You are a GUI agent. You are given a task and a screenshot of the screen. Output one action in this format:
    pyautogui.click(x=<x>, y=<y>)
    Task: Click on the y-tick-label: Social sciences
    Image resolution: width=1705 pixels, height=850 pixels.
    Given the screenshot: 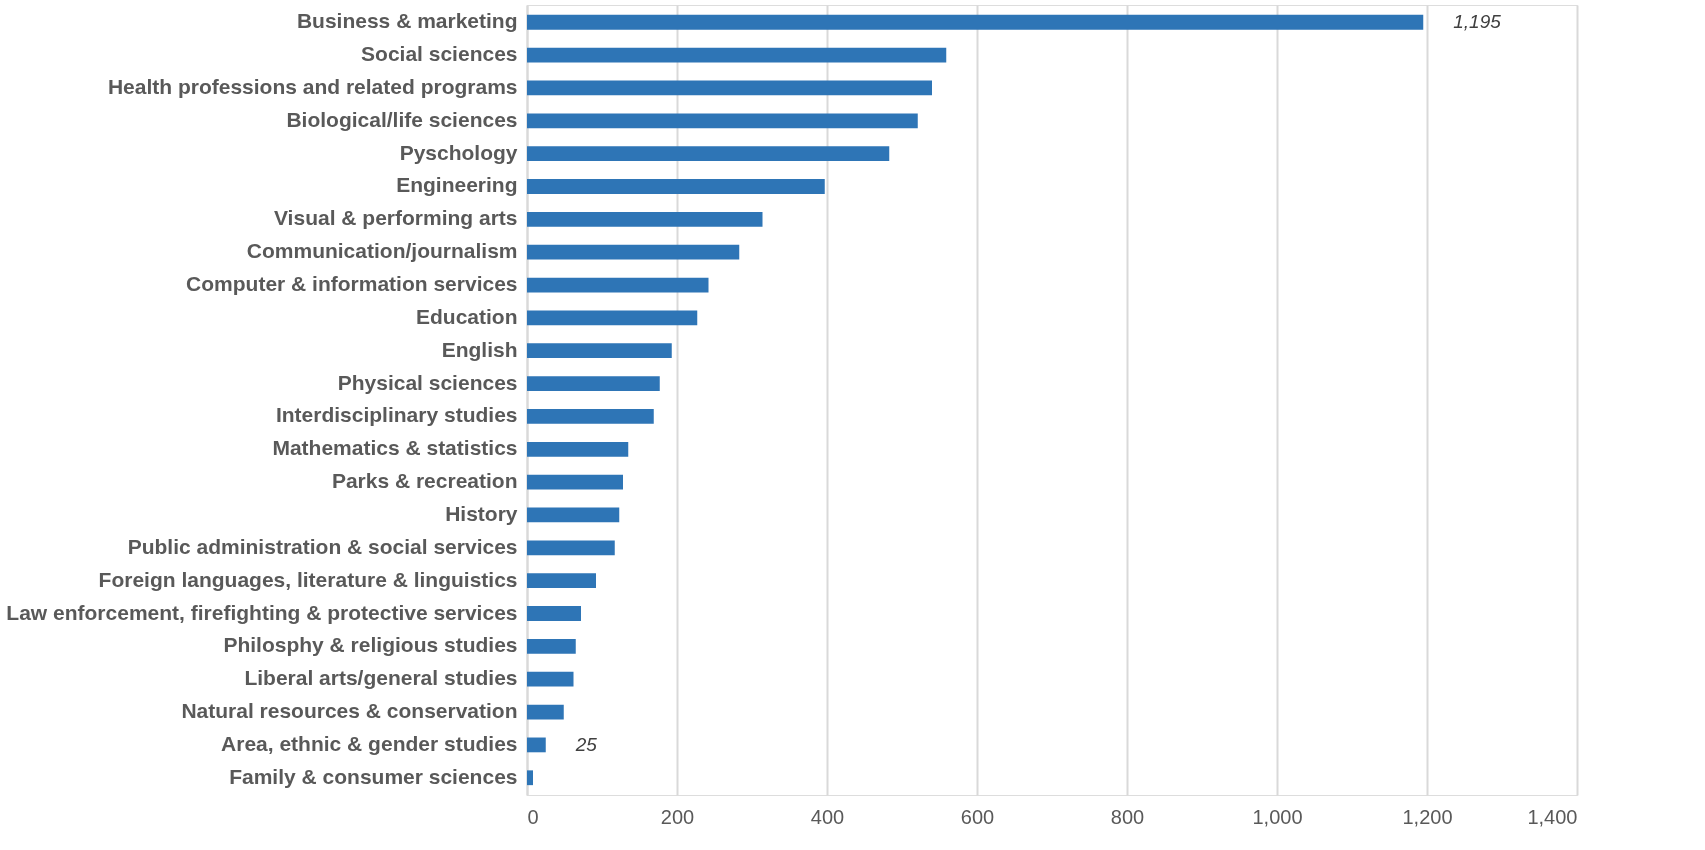 What is the action you would take?
    pyautogui.click(x=439, y=54)
    